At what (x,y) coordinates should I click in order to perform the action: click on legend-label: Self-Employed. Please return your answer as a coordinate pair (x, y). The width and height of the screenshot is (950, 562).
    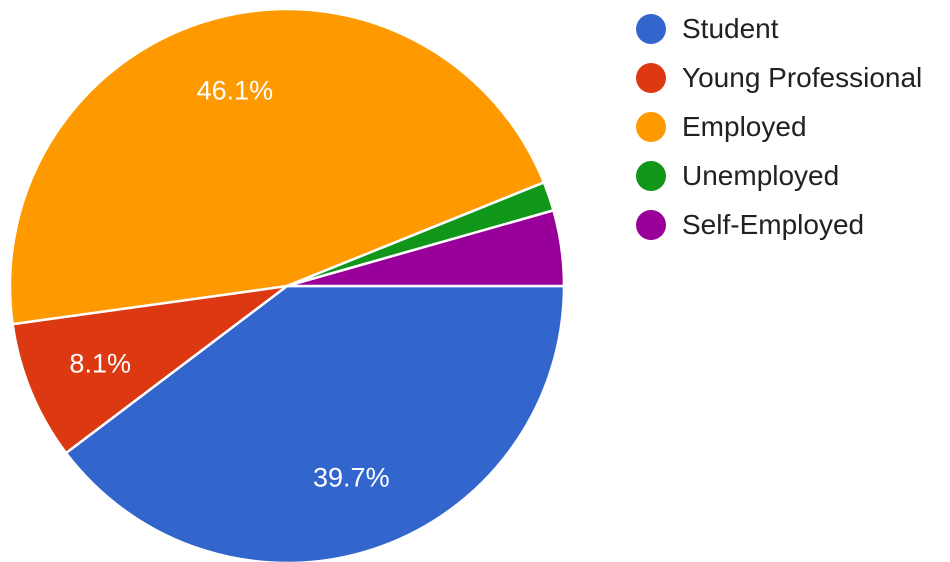
    Looking at the image, I should click on (773, 224).